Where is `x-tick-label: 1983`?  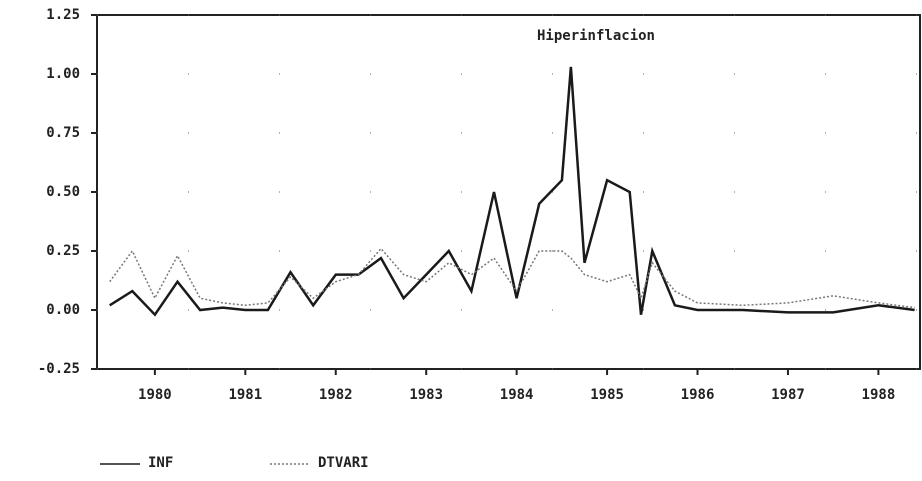
x-tick-label: 1983 is located at coordinates (426, 395).